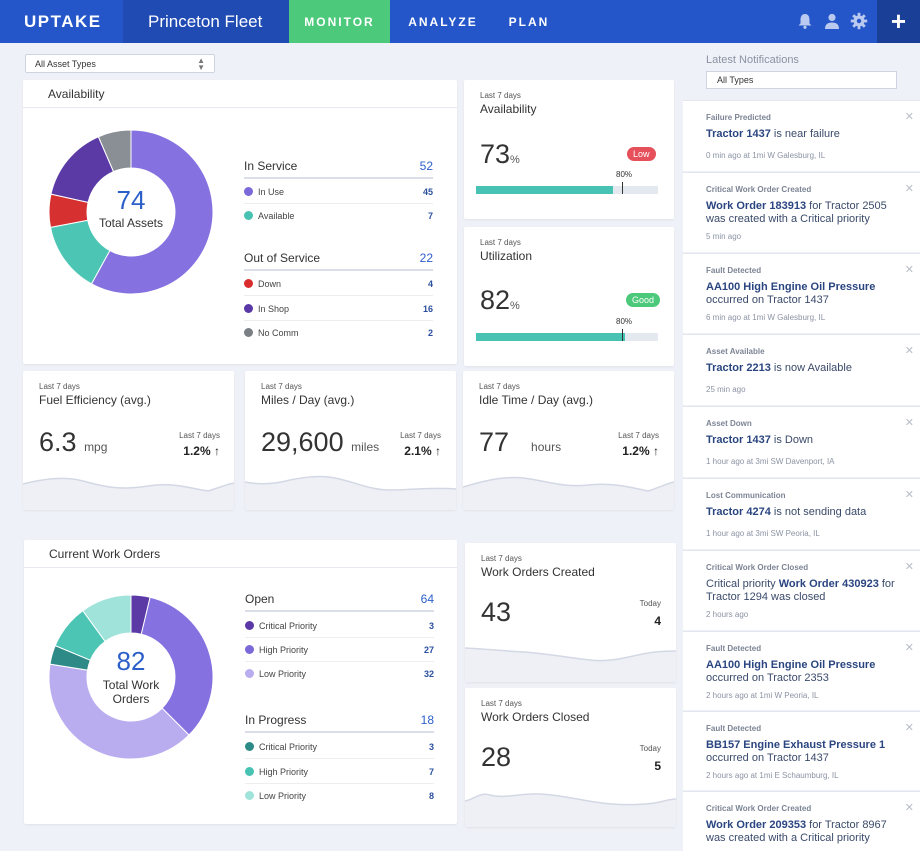 The height and width of the screenshot is (851, 920). Describe the element at coordinates (131, 223) in the screenshot. I see `total-assets-label: Total Assets` at that location.